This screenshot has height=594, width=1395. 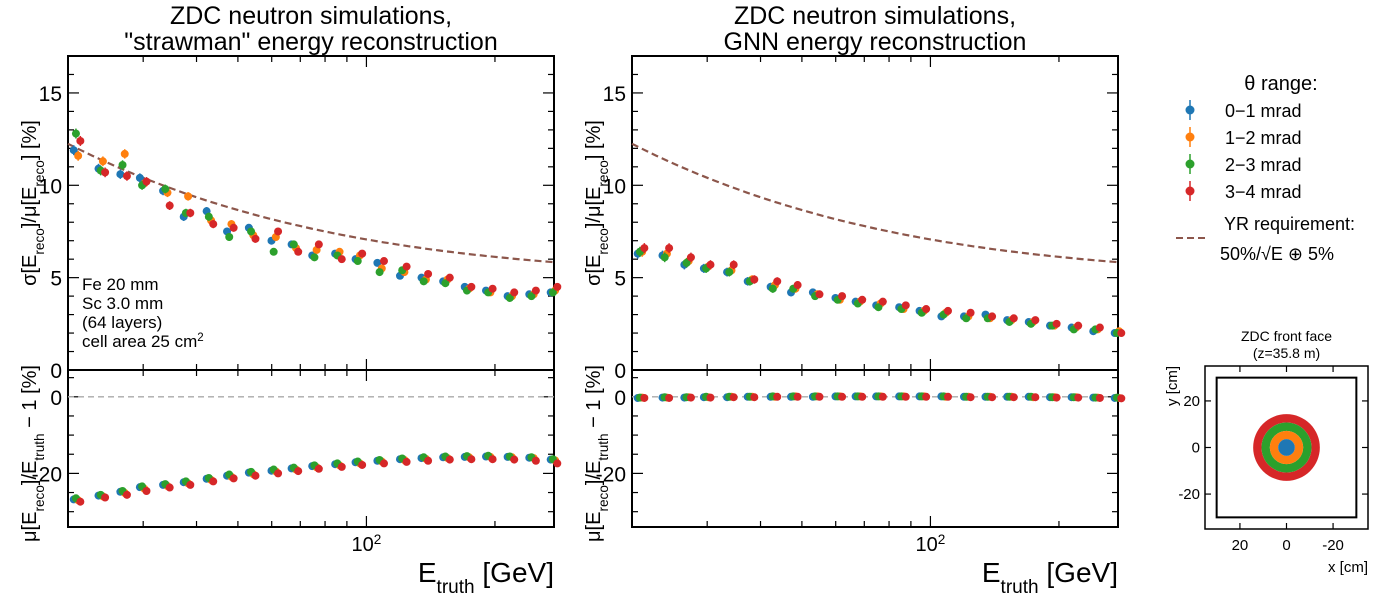 What do you see at coordinates (1277, 254) in the screenshot?
I see `legend-yr-label-line2: 50%/√E ⊕ 5%` at bounding box center [1277, 254].